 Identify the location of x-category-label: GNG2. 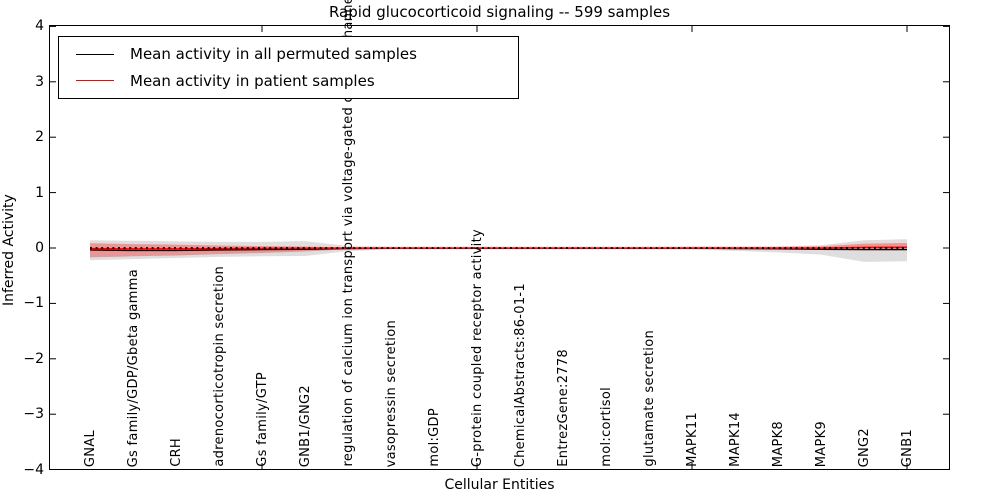
(864, 447).